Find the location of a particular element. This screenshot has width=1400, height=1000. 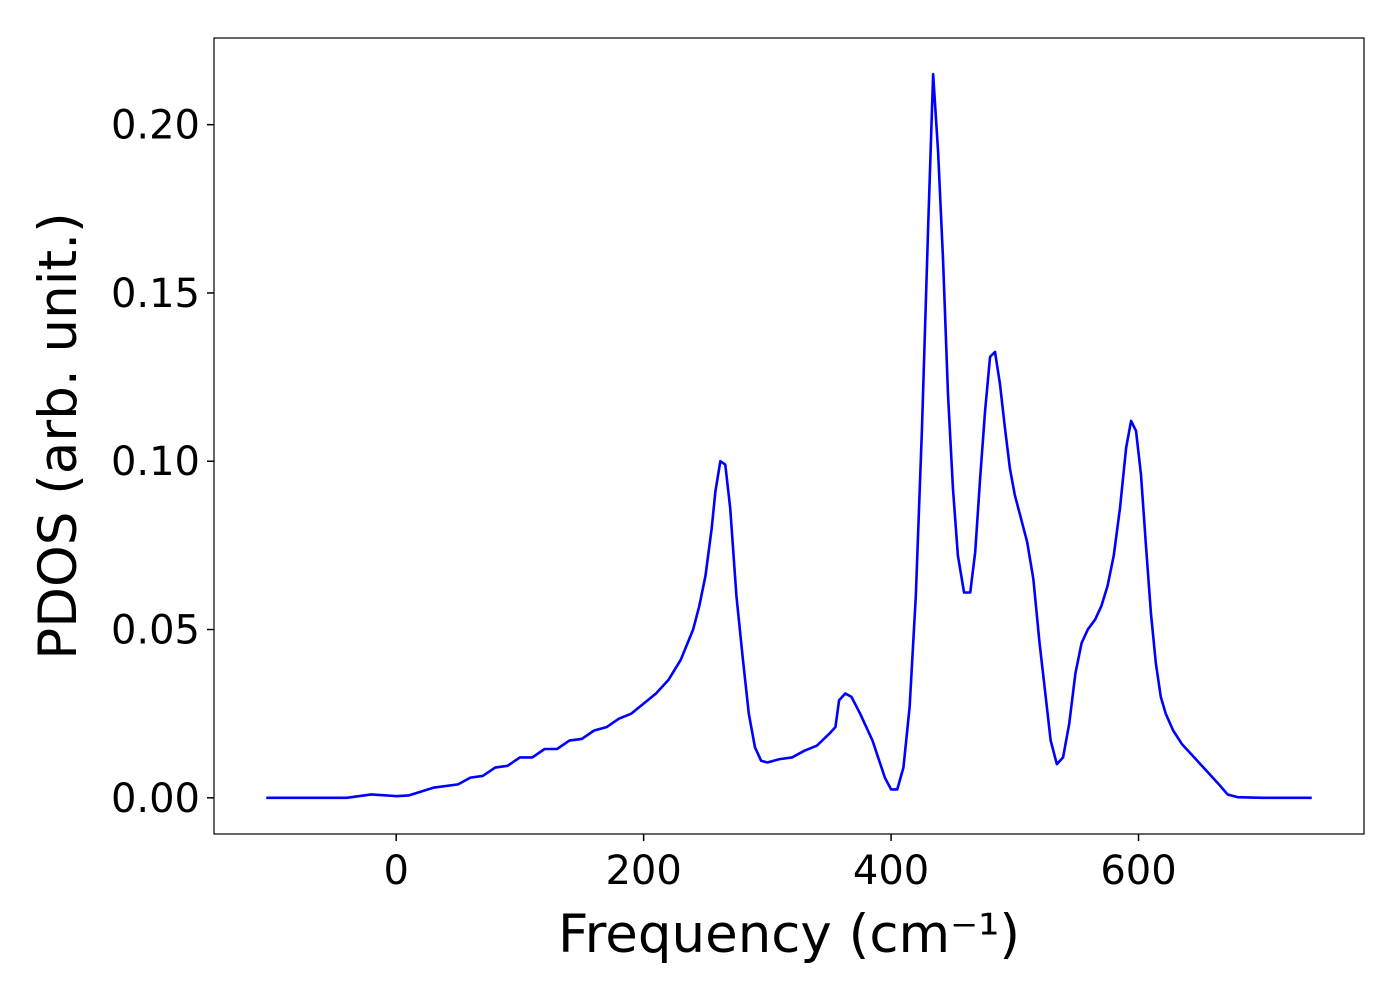

x-tick-label: 400 is located at coordinates (891, 871).